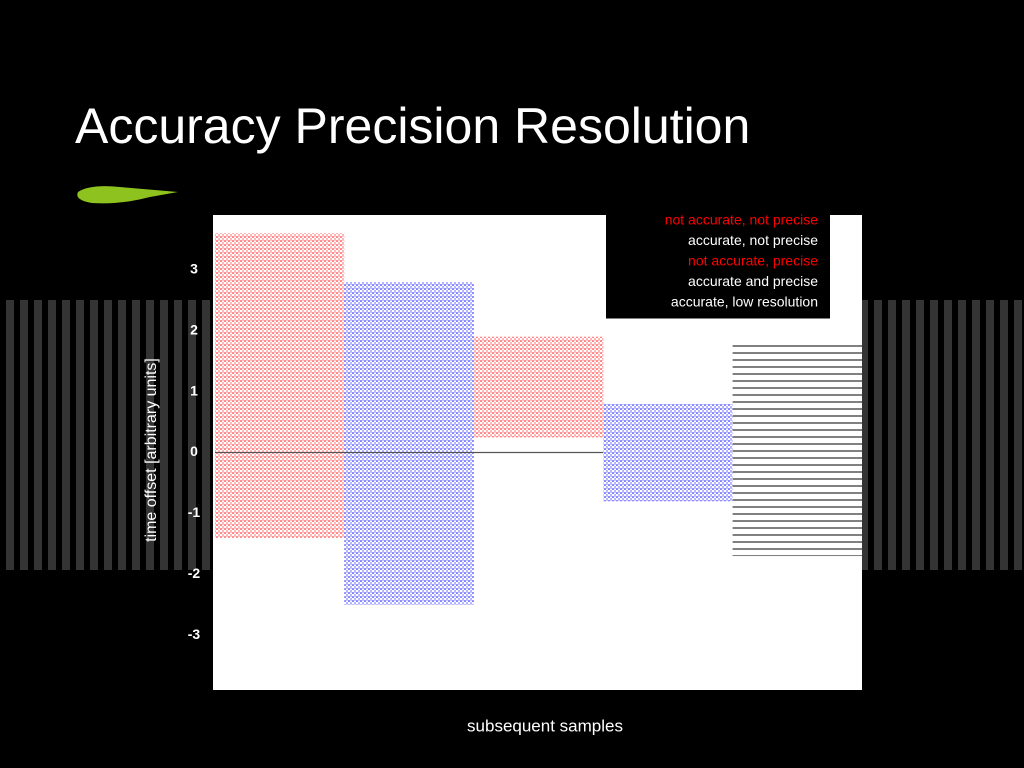 Image resolution: width=1024 pixels, height=768 pixels. What do you see at coordinates (194, 634) in the screenshot?
I see `y-tick-label: -3` at bounding box center [194, 634].